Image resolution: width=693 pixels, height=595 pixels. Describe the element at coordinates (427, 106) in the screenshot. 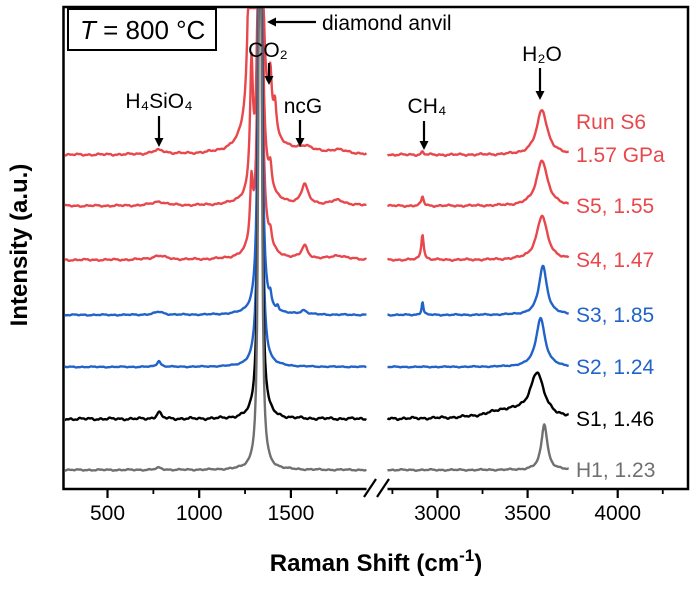

I see `annotation-label-5: CH₄` at that location.